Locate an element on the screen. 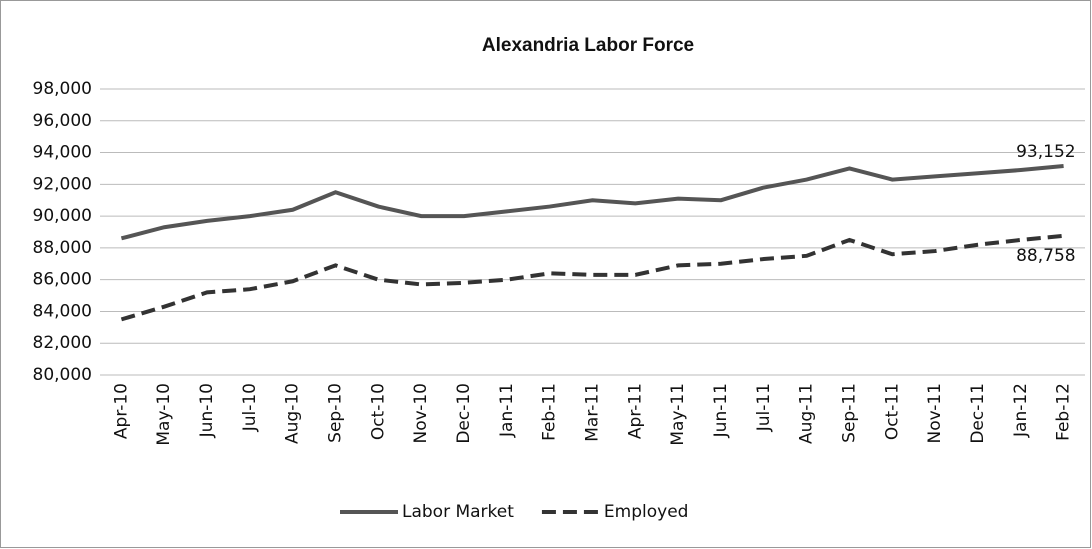  y-tick-label: 90,000 is located at coordinates (62, 216).